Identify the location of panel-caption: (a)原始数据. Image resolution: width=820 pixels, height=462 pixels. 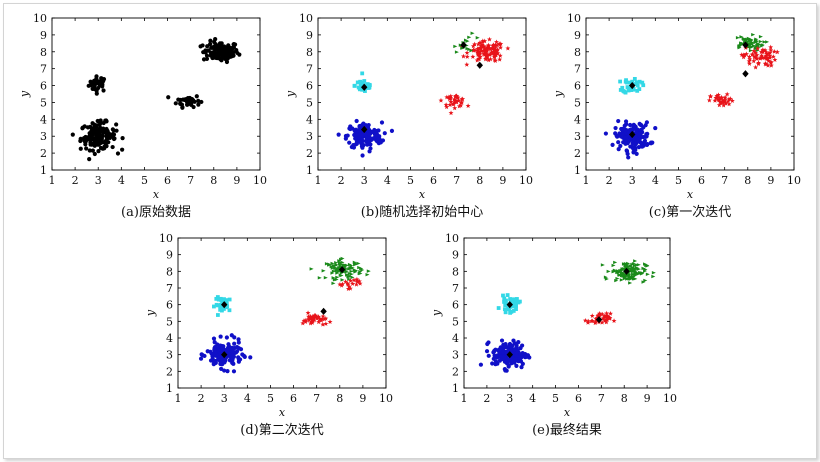
(156, 212).